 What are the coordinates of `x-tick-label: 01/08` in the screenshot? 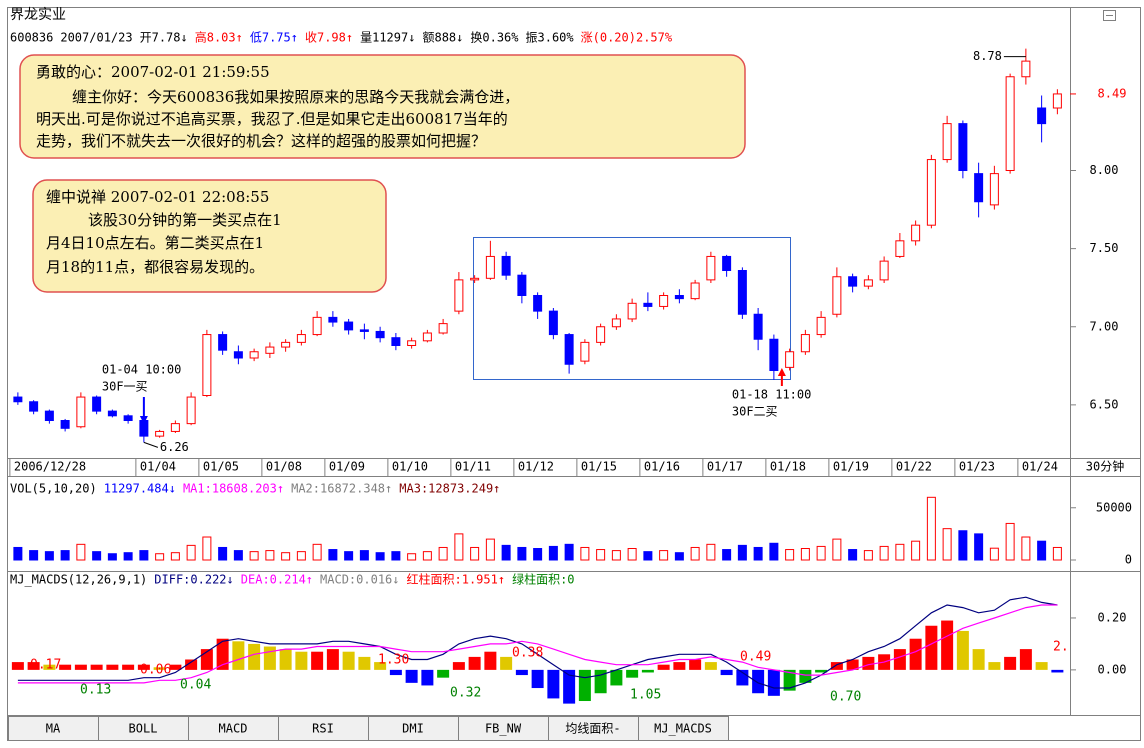 It's located at (284, 467).